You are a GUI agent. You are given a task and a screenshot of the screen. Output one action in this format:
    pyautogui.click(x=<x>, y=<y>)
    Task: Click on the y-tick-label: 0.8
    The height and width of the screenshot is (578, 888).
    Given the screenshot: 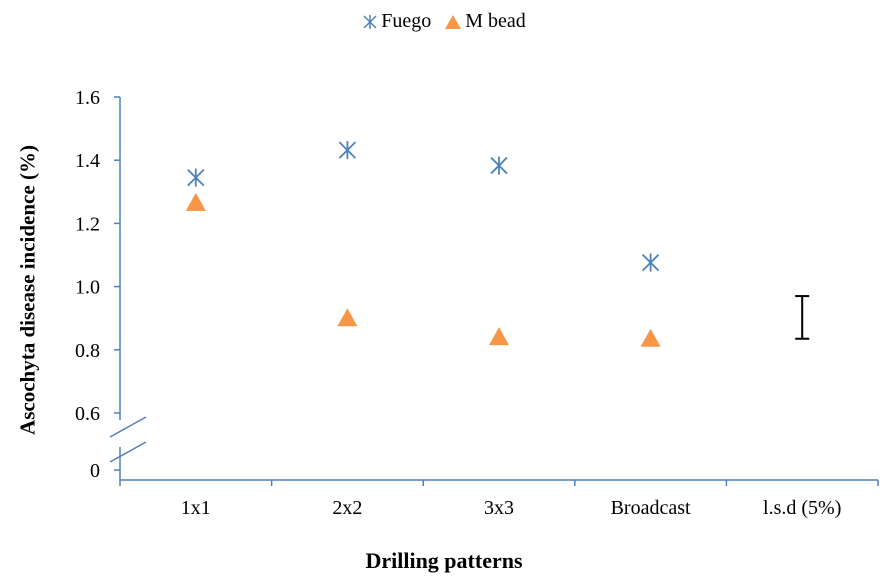 What is the action you would take?
    pyautogui.click(x=87, y=351)
    